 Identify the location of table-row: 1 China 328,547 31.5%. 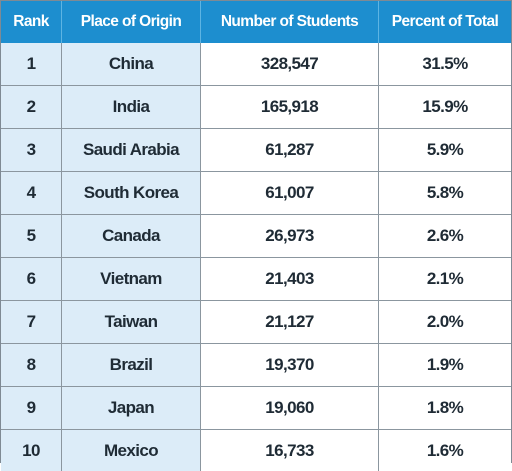
(256, 64).